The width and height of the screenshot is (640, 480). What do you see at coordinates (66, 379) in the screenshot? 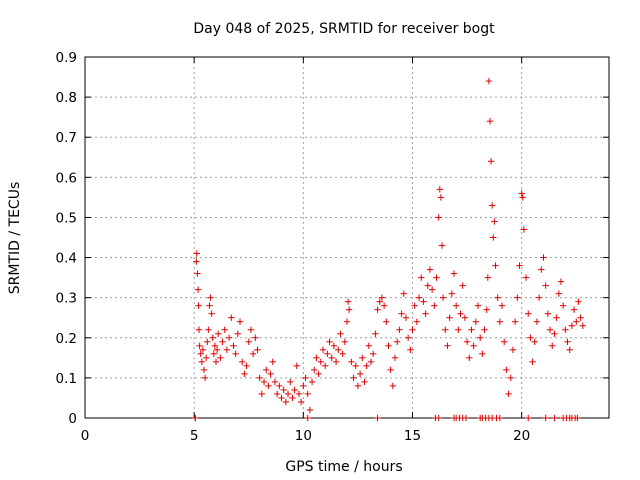
I see `y-tick-label: 0.1` at bounding box center [66, 379].